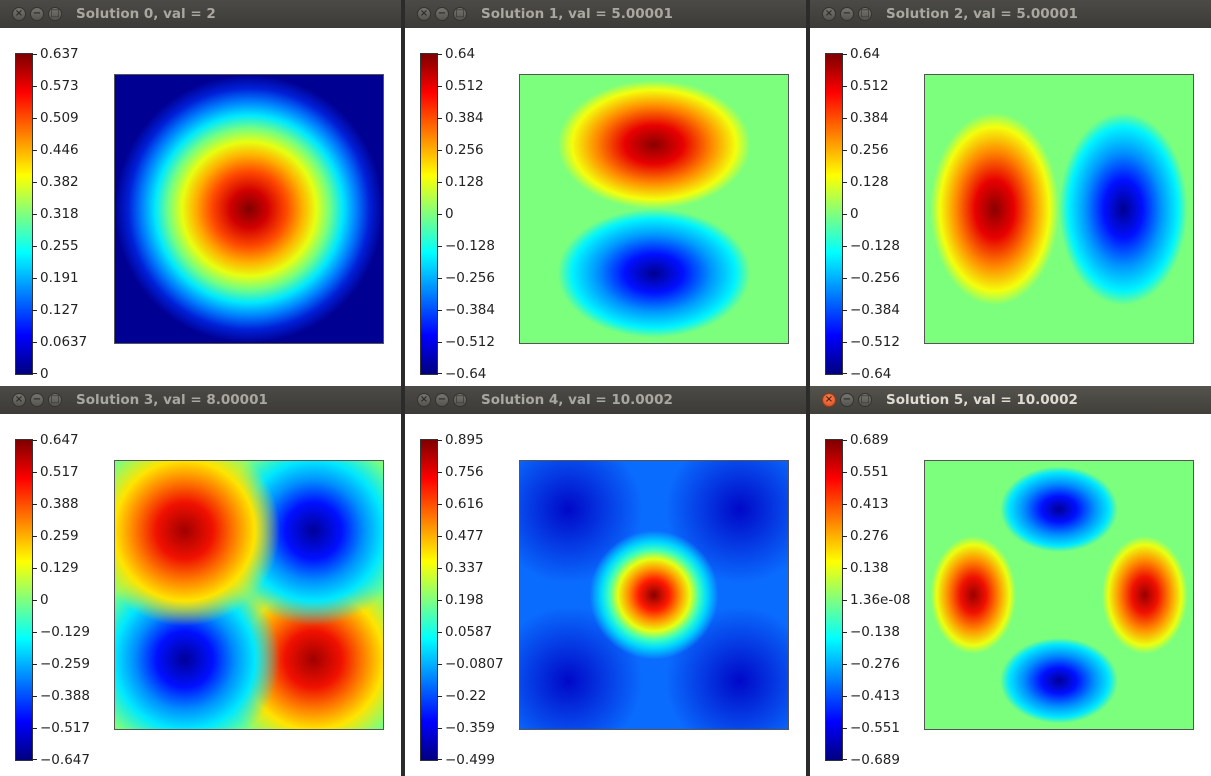  I want to click on colorbar-label: −0.138, so click(875, 632).